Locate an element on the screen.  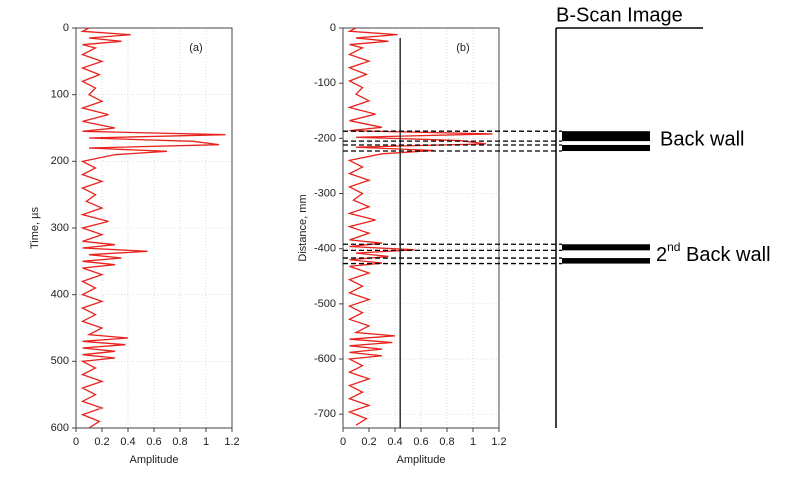
y-tick-label: -400 is located at coordinates (325, 249).